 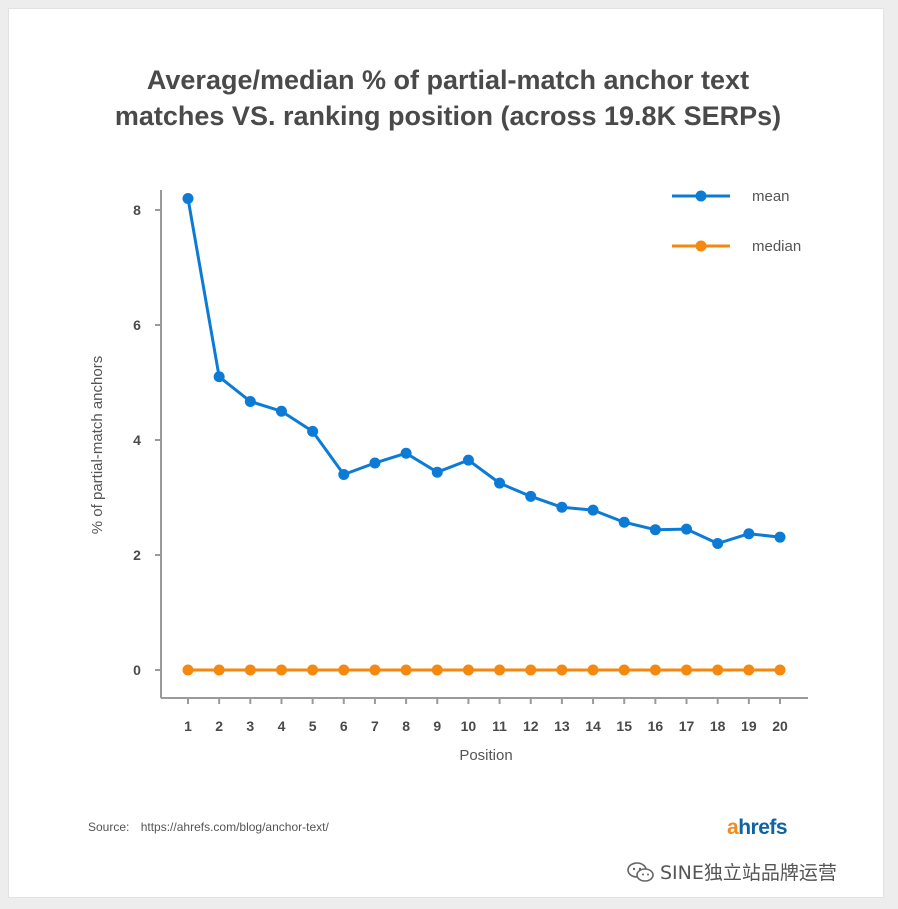 What do you see at coordinates (562, 726) in the screenshot?
I see `x-tick-label: 13` at bounding box center [562, 726].